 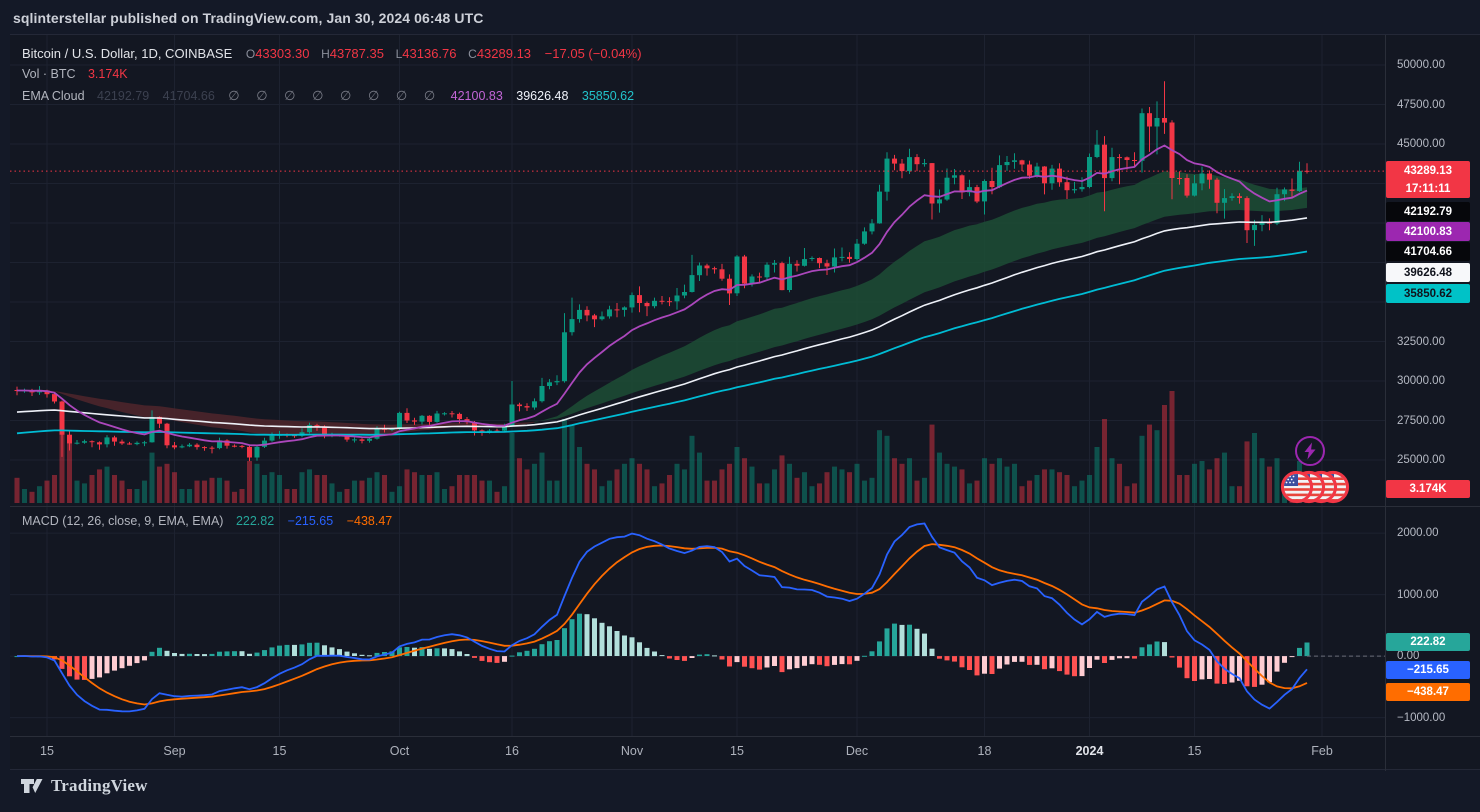 What do you see at coordinates (1418, 533) in the screenshot?
I see `macd-axis-tick: 2000.00` at bounding box center [1418, 533].